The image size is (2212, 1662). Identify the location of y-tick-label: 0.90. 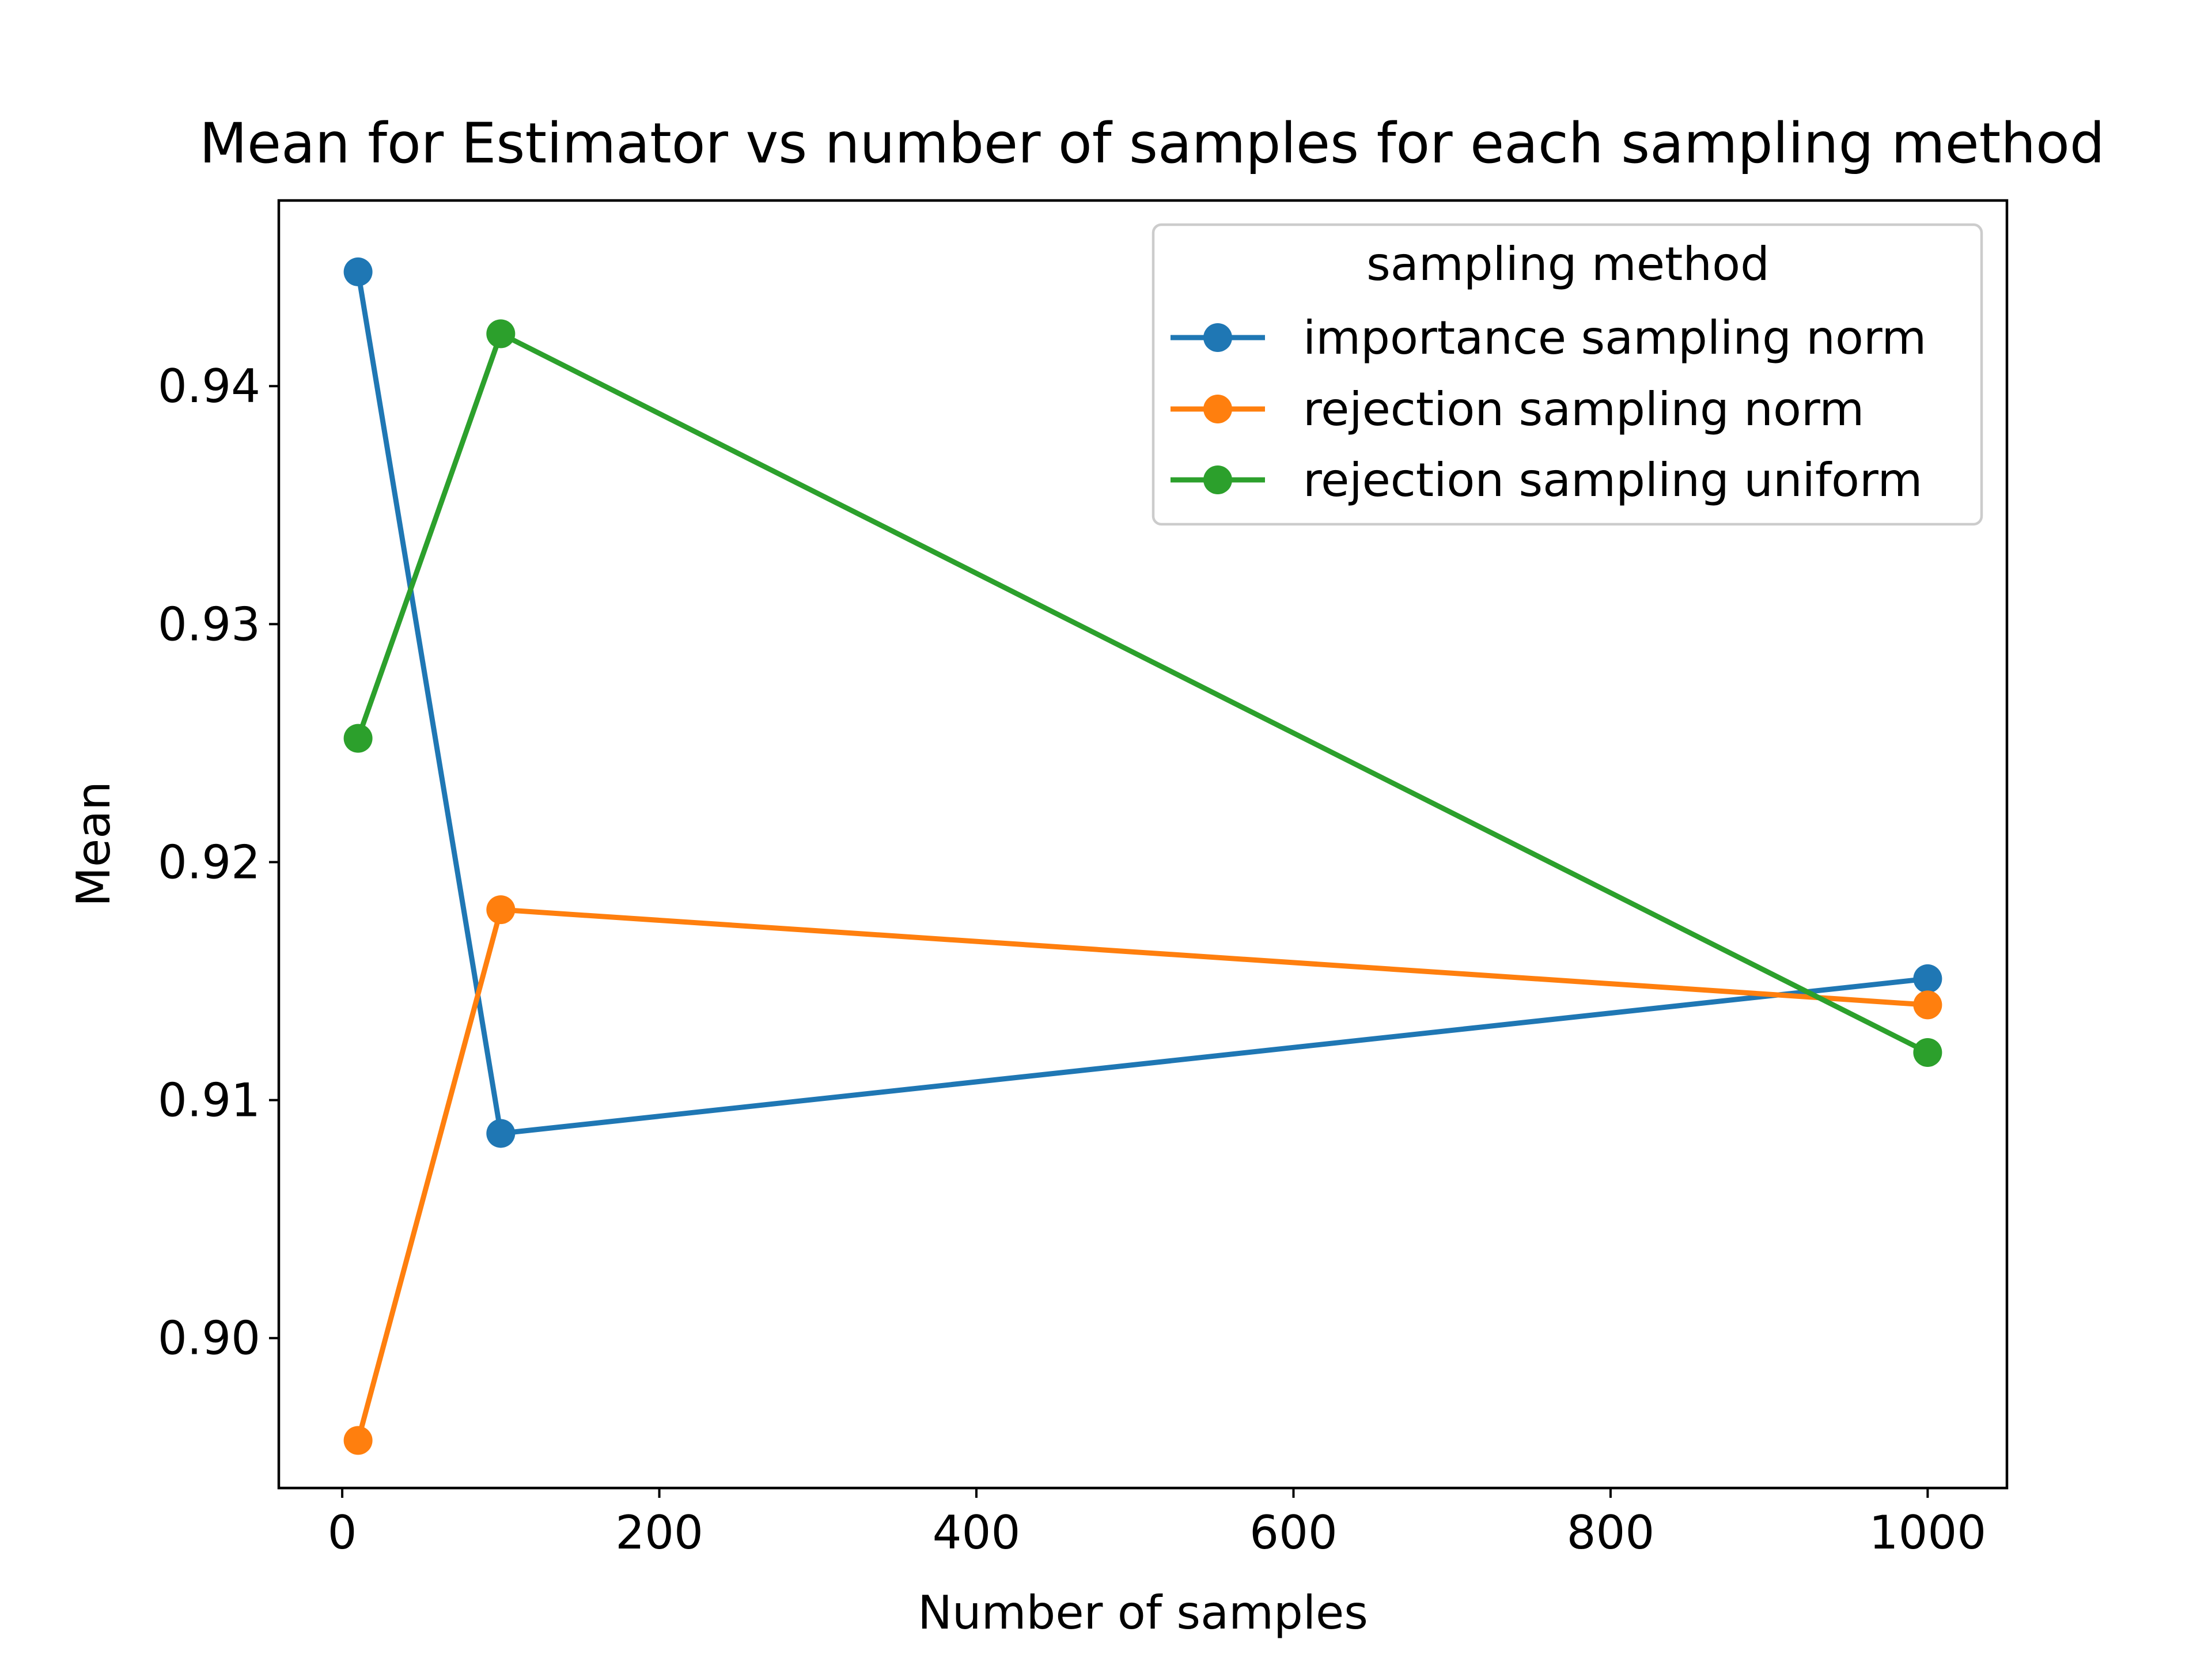
(209, 1339).